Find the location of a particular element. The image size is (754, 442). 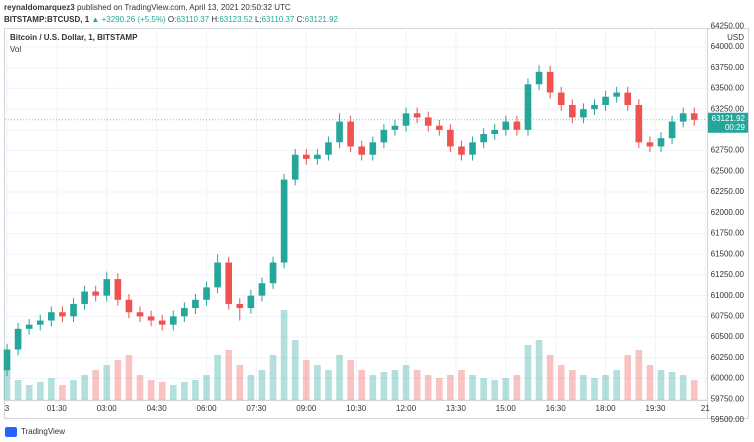

x-tick-label: 01:30 is located at coordinates (57, 408).